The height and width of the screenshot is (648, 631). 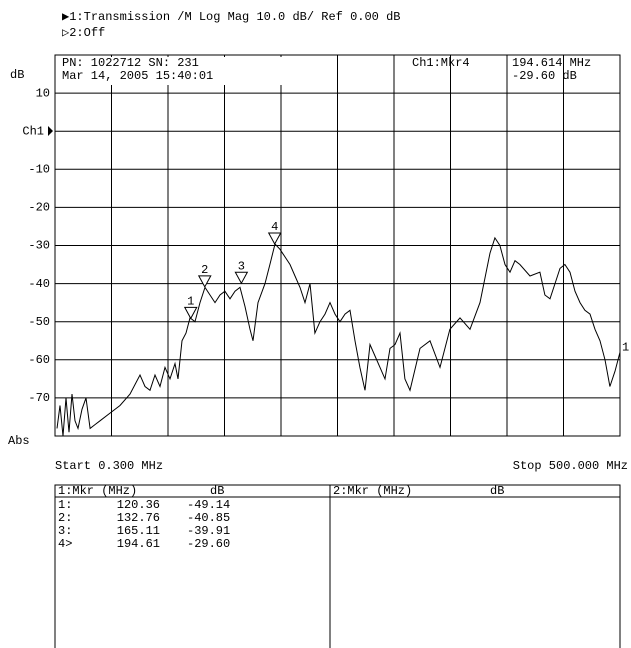 What do you see at coordinates (372, 491) in the screenshot?
I see `table-header: 2:Mkr (MHz)` at bounding box center [372, 491].